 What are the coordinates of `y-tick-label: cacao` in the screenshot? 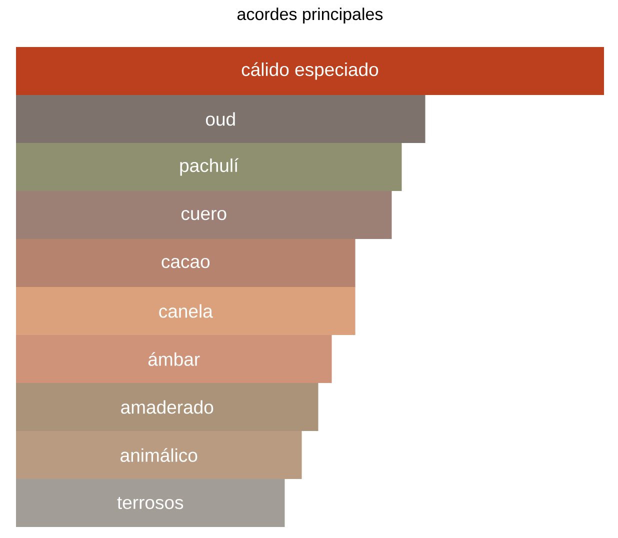 It's located at (186, 263).